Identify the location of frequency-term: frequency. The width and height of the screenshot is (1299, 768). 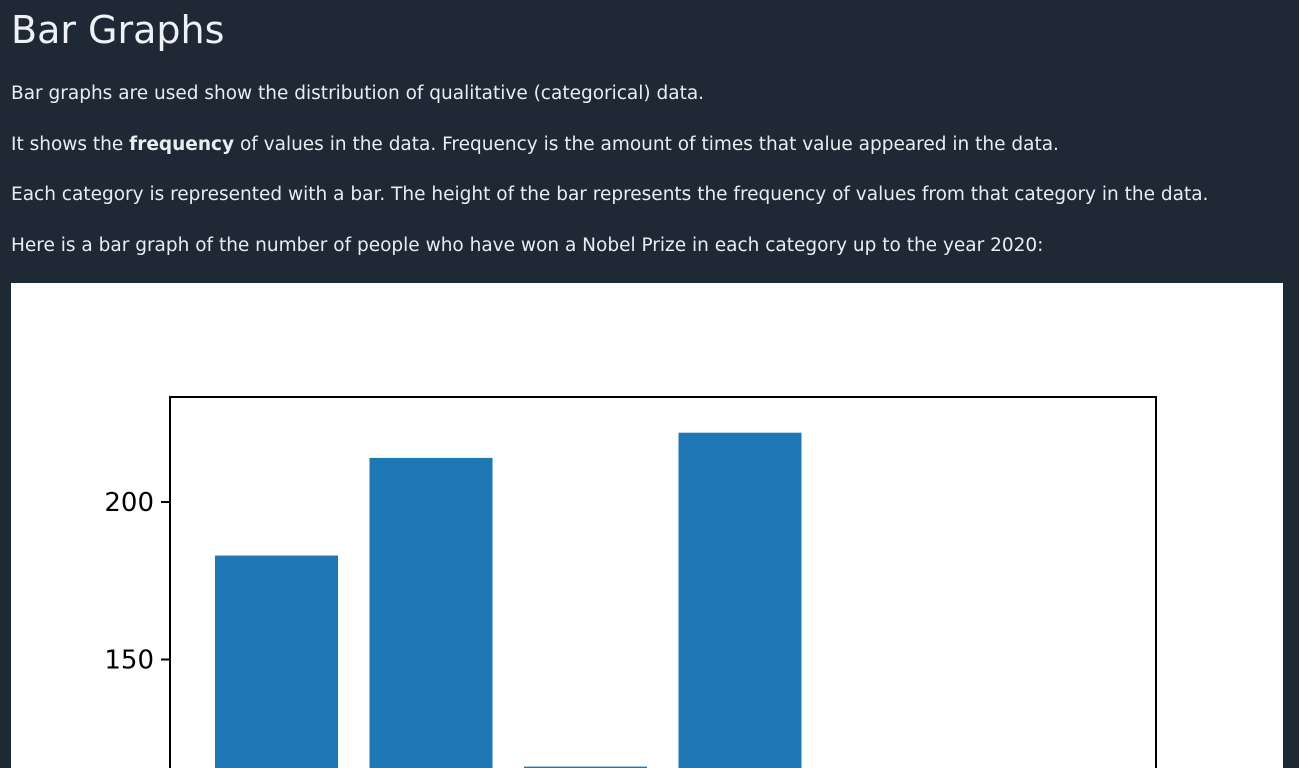
(182, 144).